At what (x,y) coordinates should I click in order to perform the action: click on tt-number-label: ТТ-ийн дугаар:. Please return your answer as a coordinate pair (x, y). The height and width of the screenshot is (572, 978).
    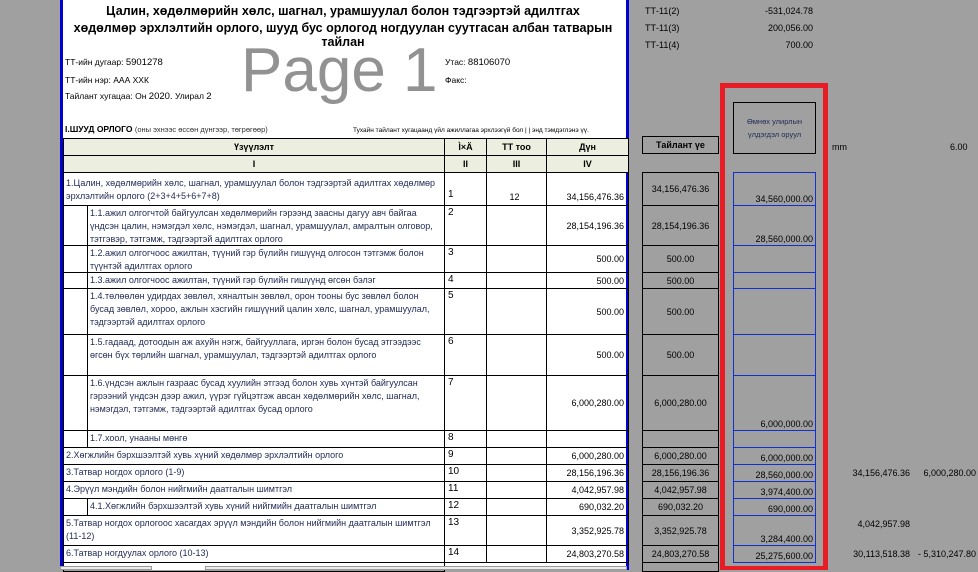
    Looking at the image, I should click on (94, 62).